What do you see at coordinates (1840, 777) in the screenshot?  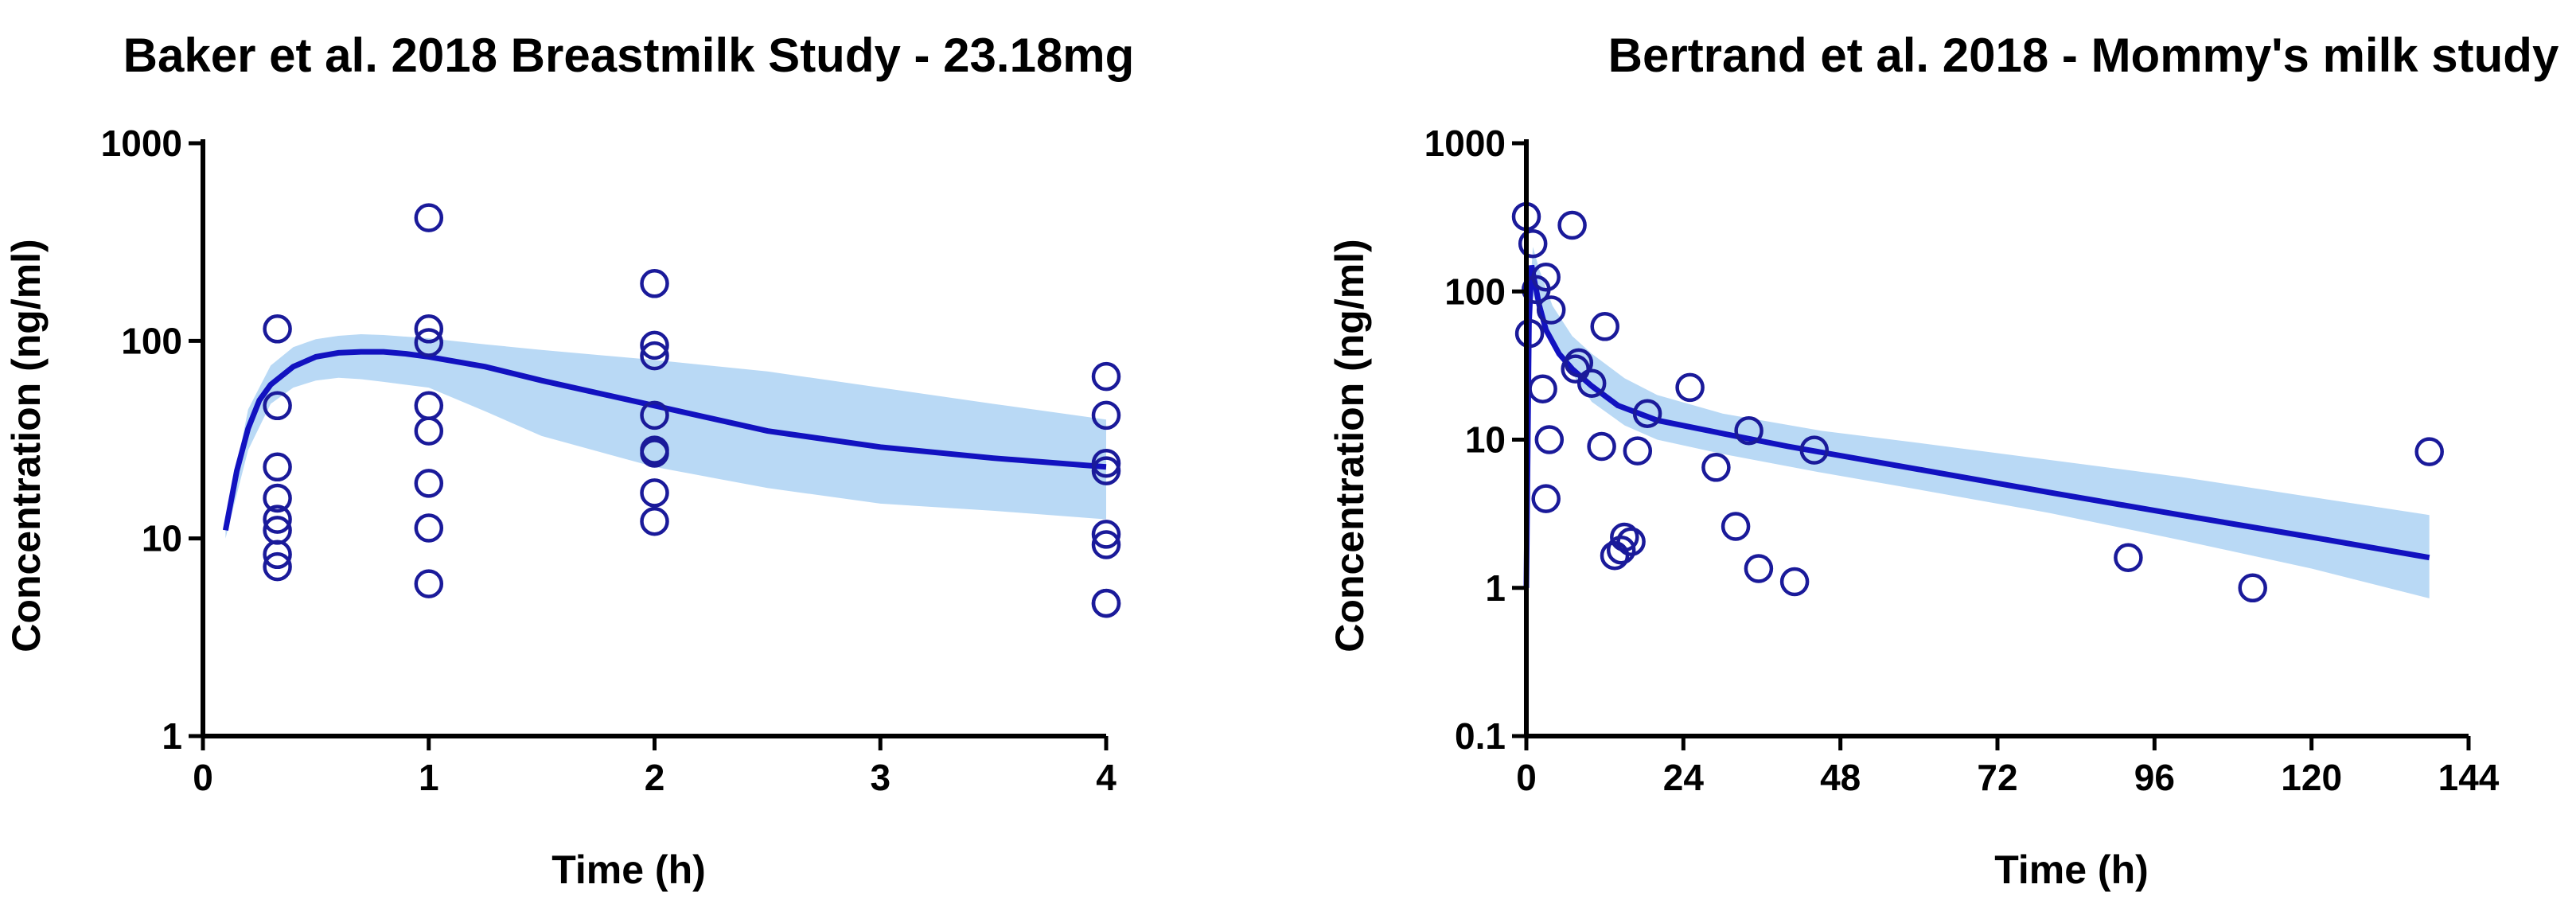 I see `x-tick-label: 48` at bounding box center [1840, 777].